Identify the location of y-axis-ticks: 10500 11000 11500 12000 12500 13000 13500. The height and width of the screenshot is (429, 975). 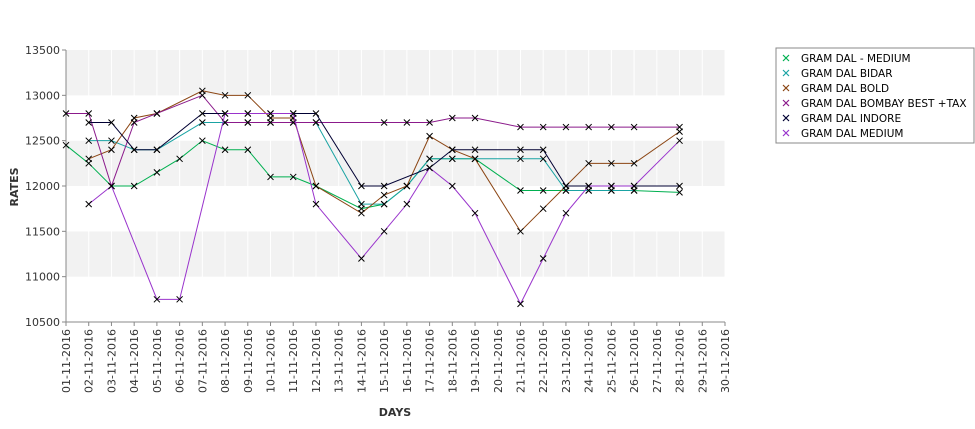
(45, 186).